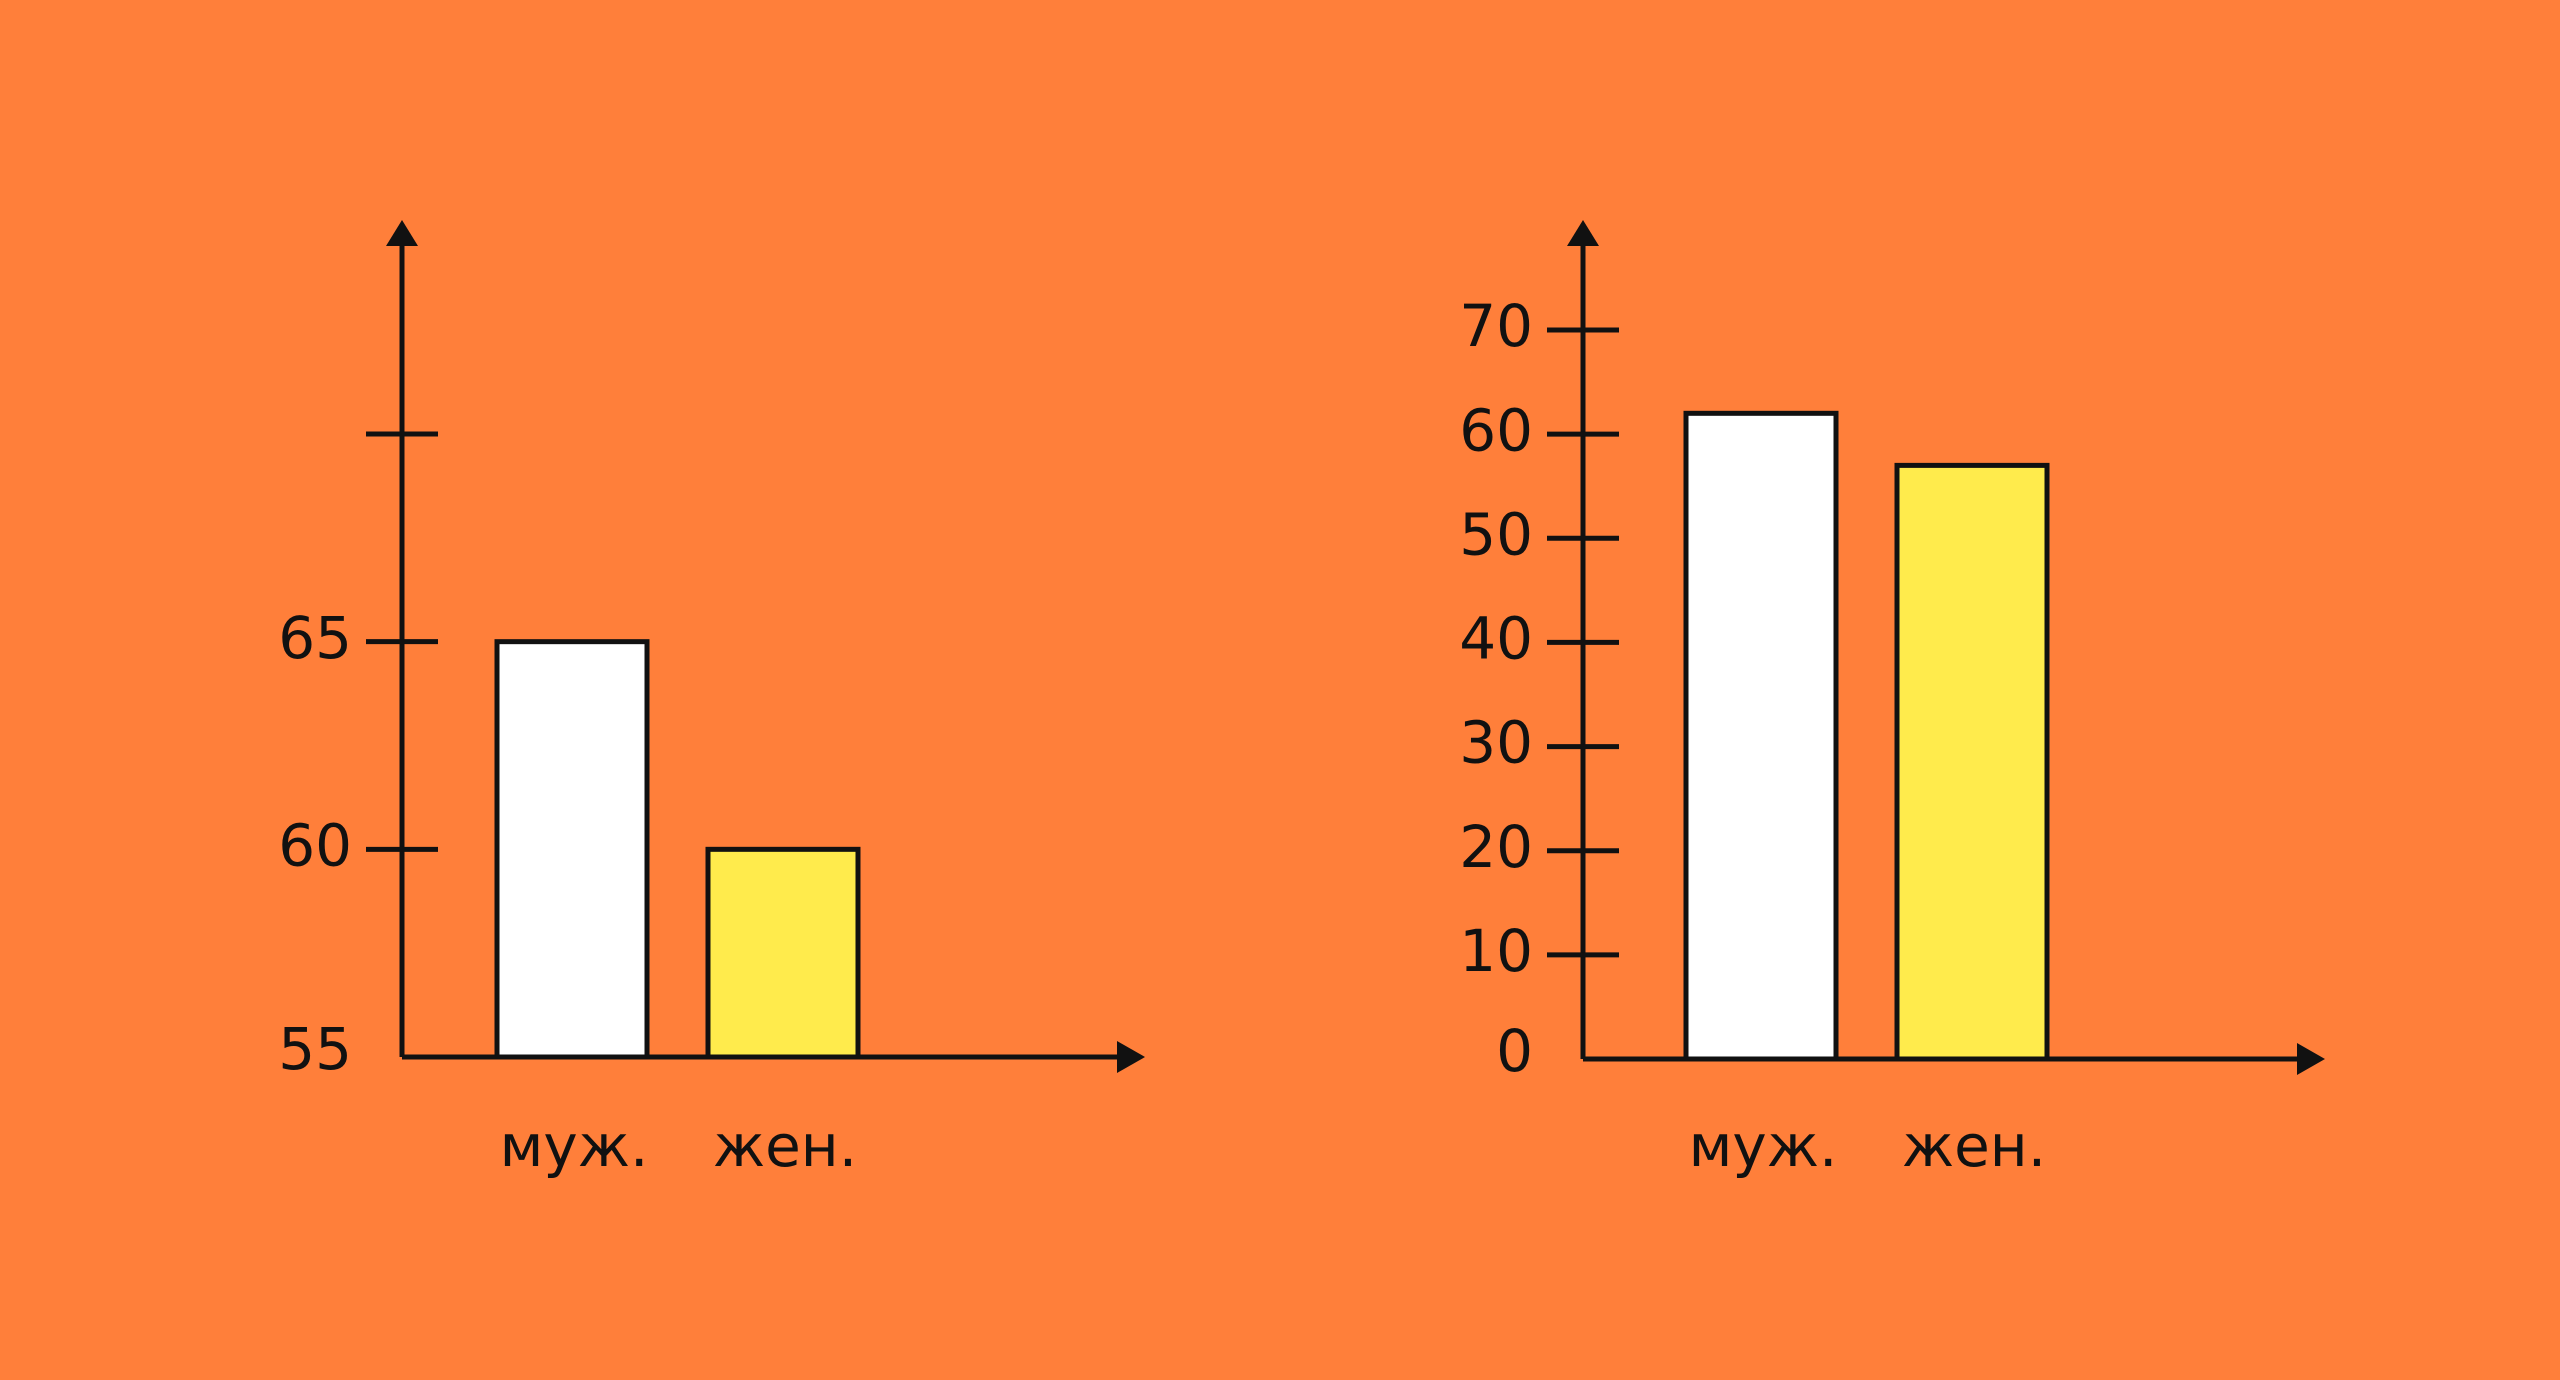  Describe the element at coordinates (1514, 1051) in the screenshot. I see `y-tick-label: 0` at that location.